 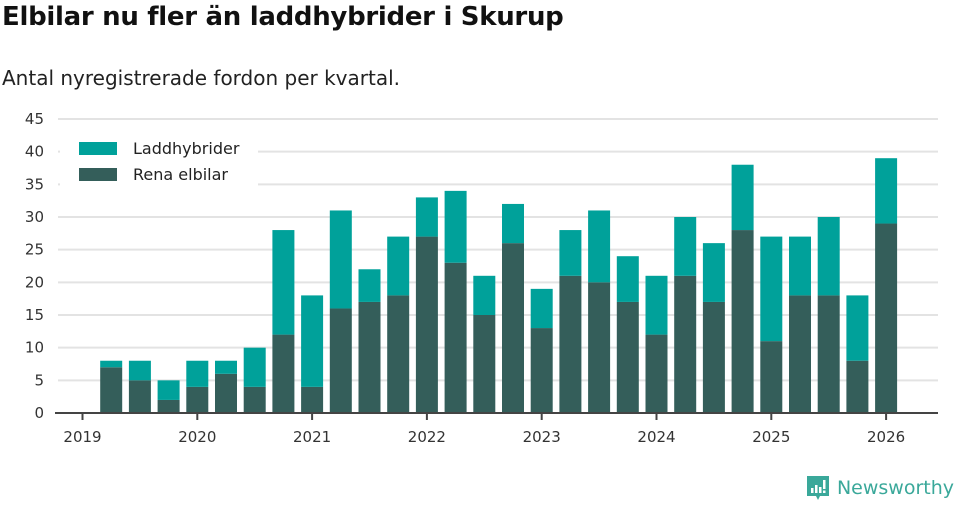 What do you see at coordinates (34, 184) in the screenshot?
I see `y-tick-label: 35` at bounding box center [34, 184].